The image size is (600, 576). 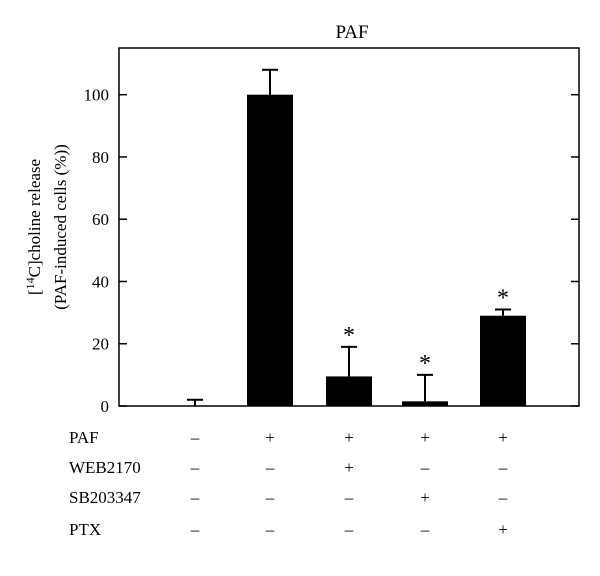 What do you see at coordinates (60, 227) in the screenshot?
I see `y-axis-label-line2: (PAF-induced cells (%))` at bounding box center [60, 227].